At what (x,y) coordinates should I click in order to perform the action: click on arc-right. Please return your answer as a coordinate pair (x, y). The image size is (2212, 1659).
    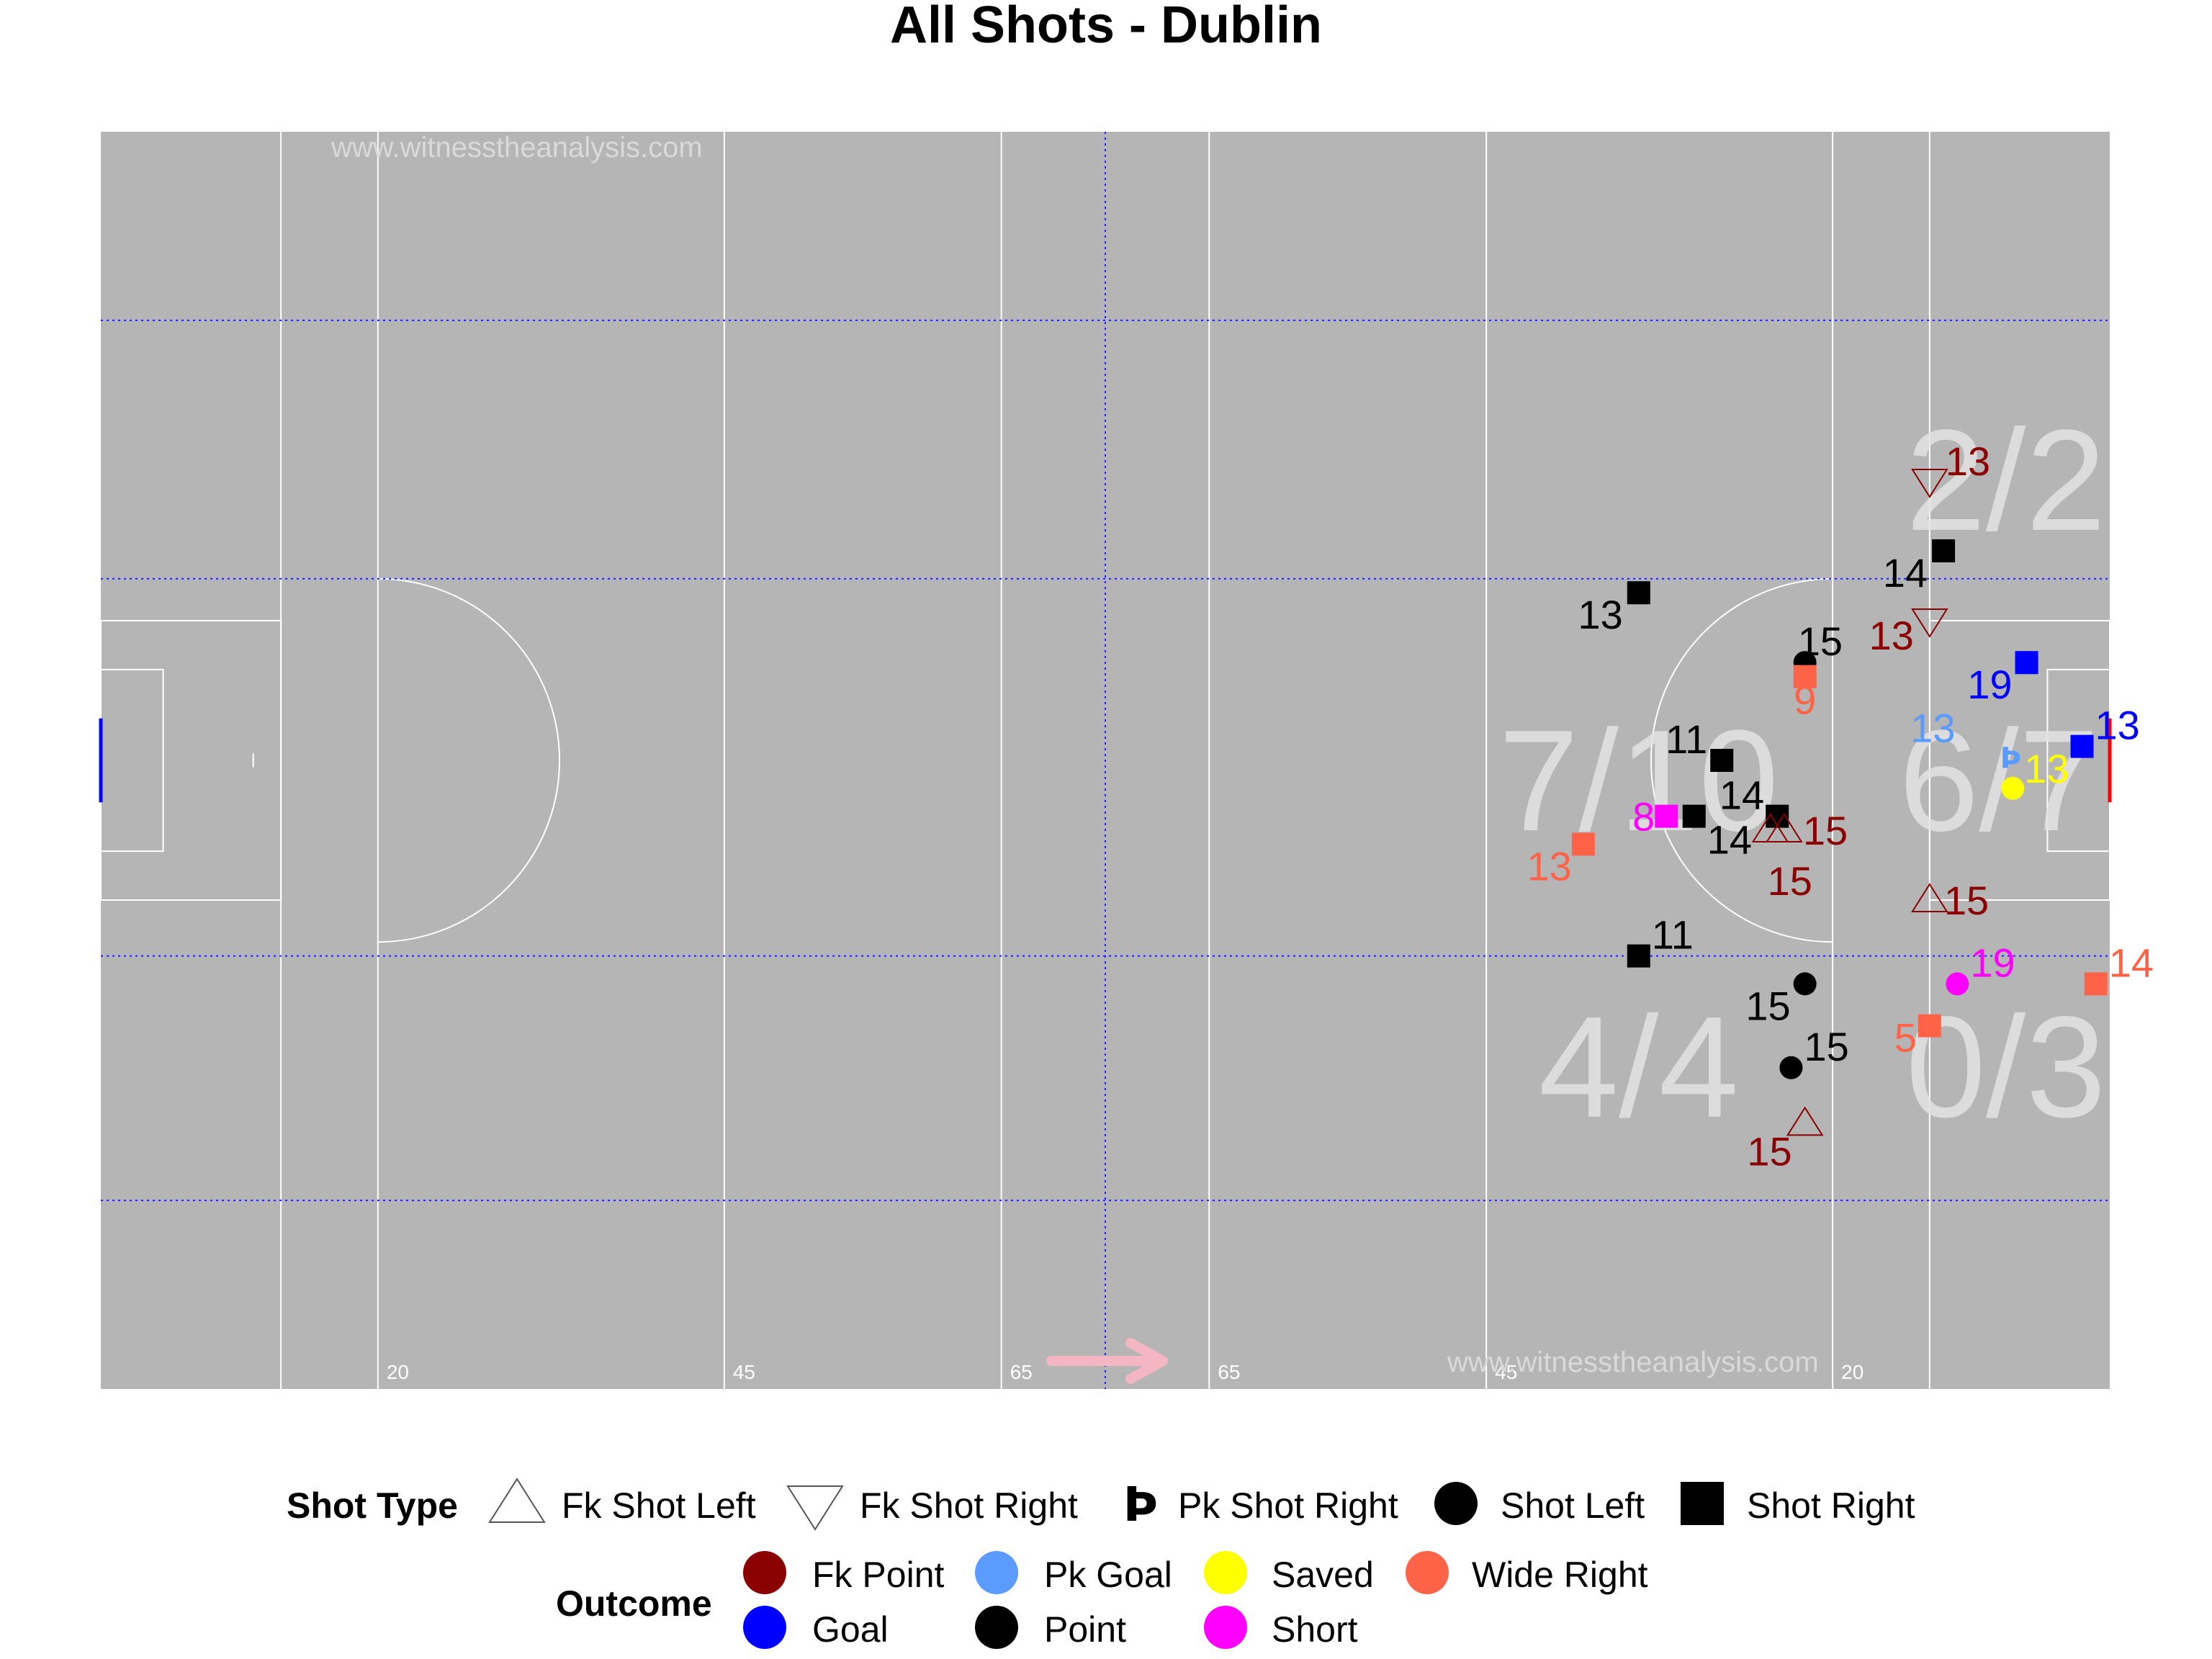
    Looking at the image, I should click on (1741, 760).